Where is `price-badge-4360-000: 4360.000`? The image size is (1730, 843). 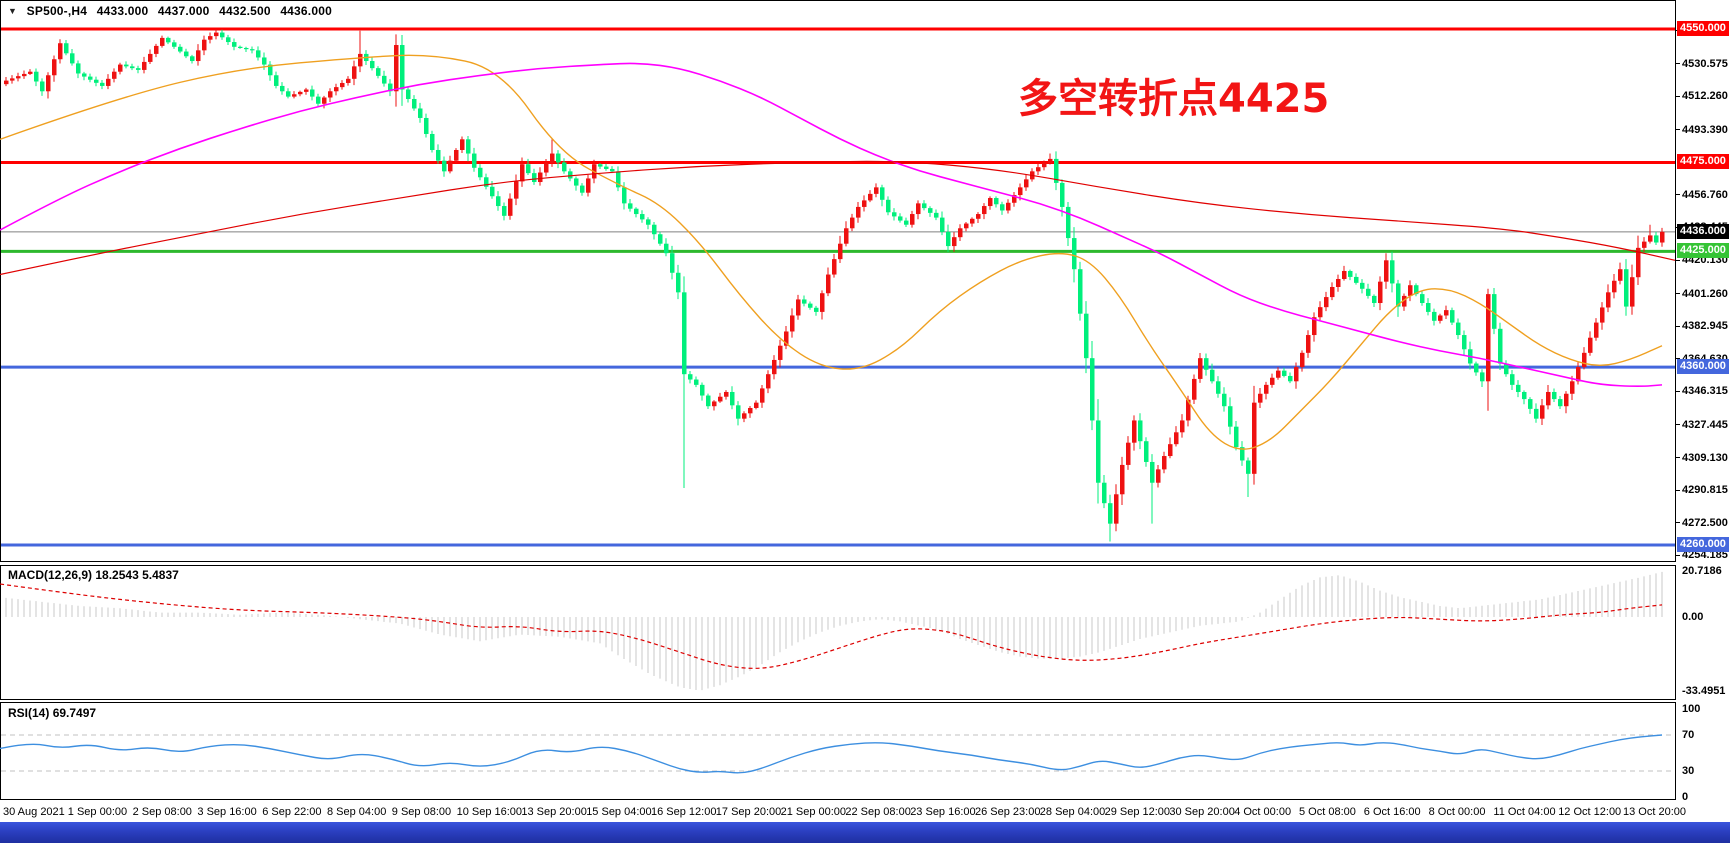 price-badge-4360-000: 4360.000 is located at coordinates (1703, 367).